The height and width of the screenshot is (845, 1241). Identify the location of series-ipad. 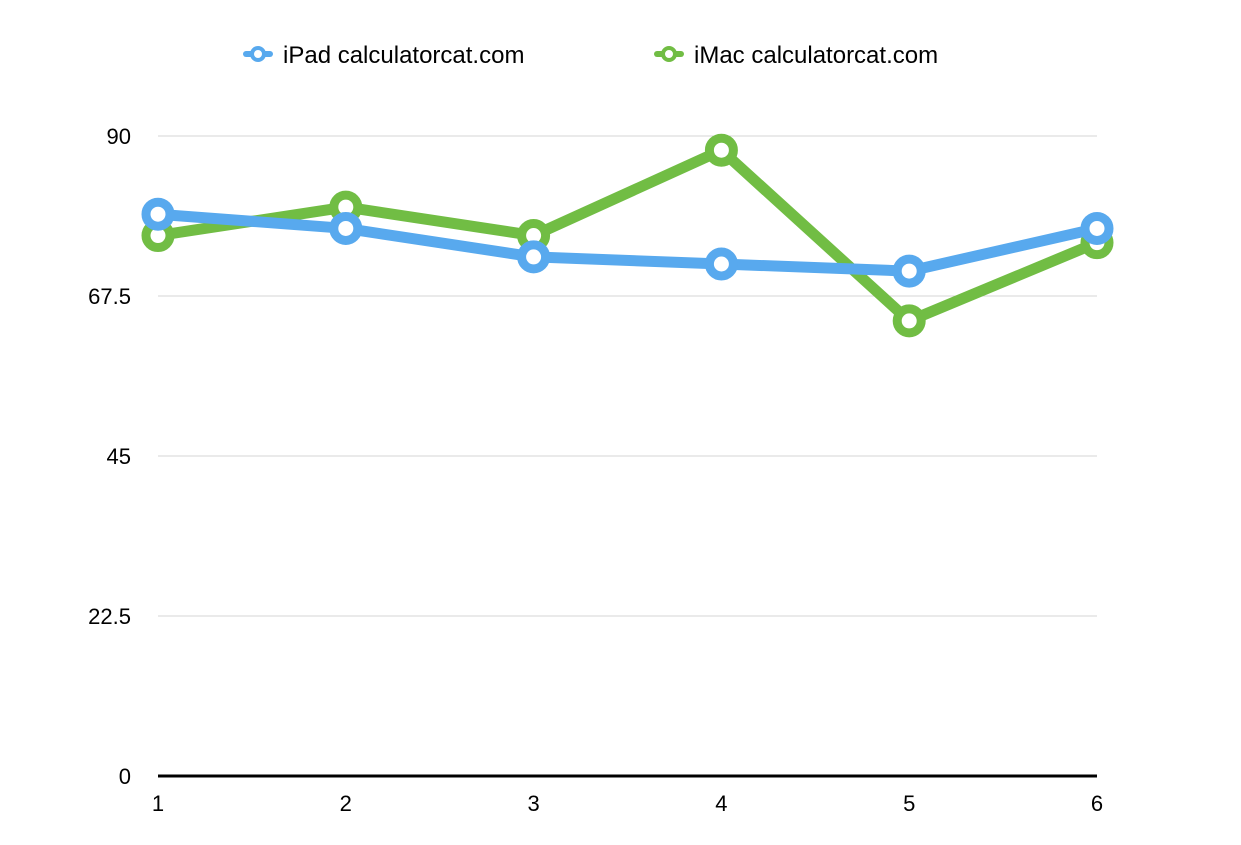
(627, 242).